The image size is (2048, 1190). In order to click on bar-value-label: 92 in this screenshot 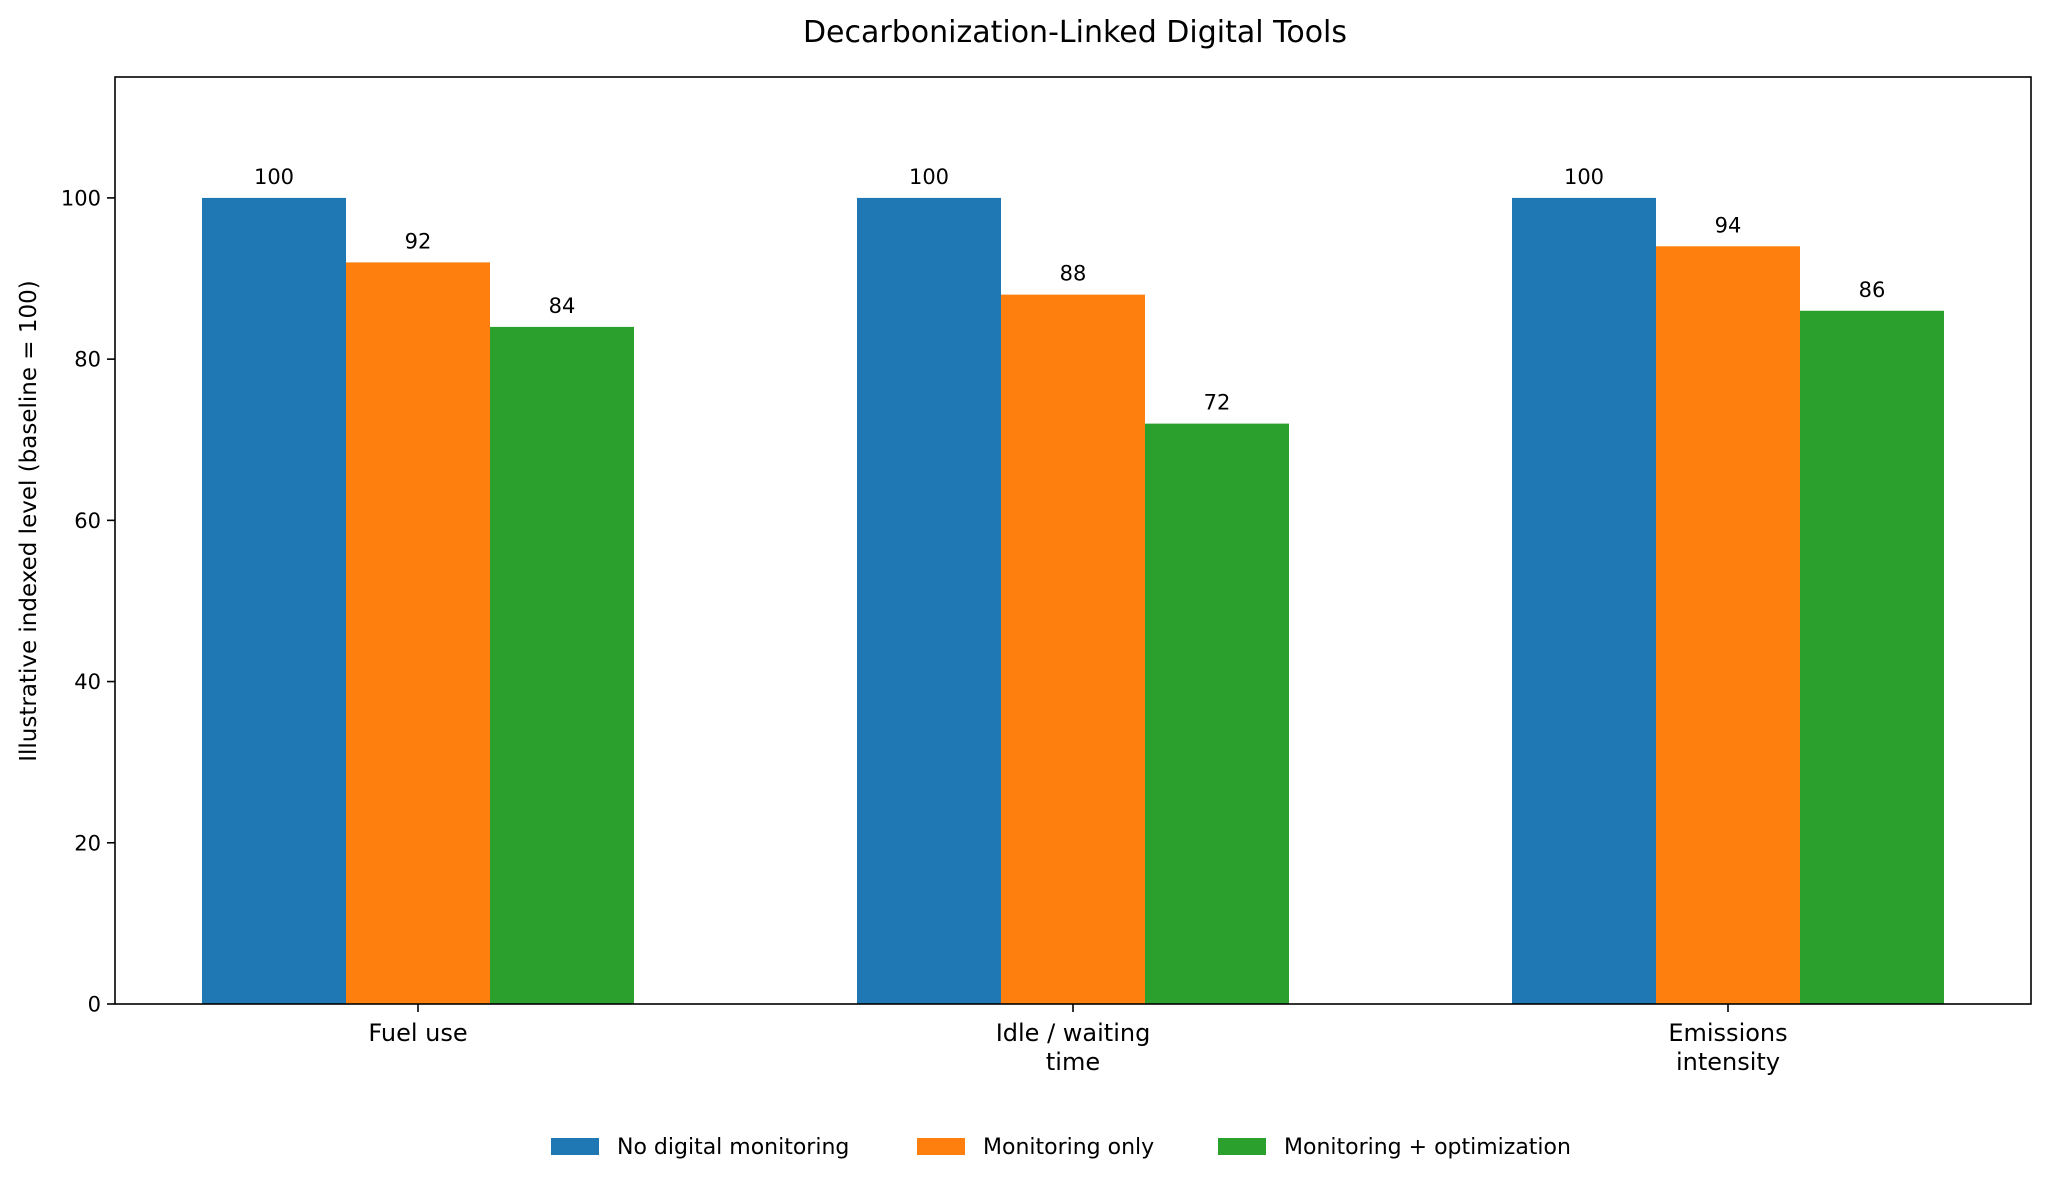, I will do `click(418, 241)`.